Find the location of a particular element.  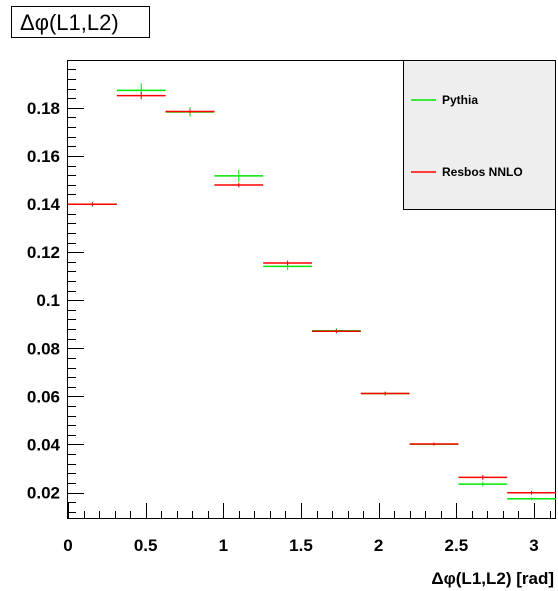

y-tick-label: 0.12 is located at coordinates (43, 252).